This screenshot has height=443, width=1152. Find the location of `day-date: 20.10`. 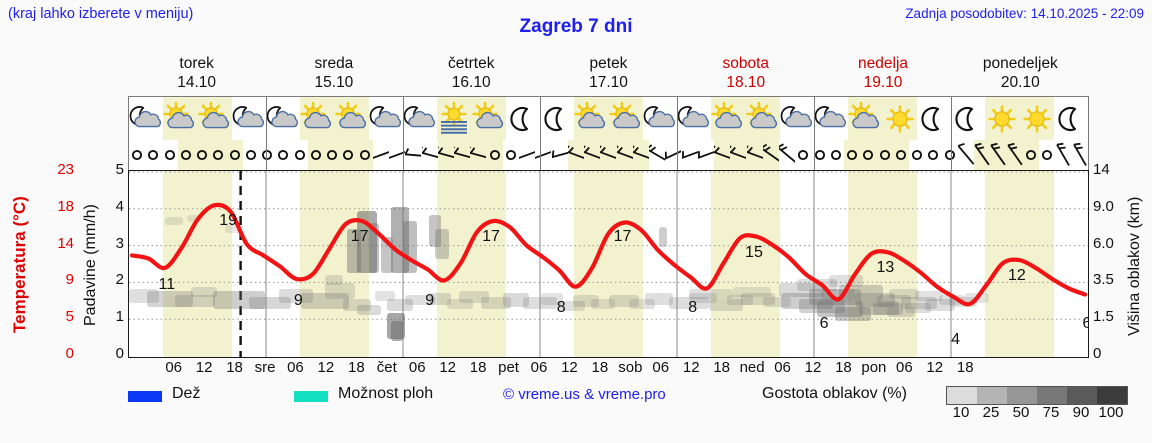

day-date: 20.10 is located at coordinates (1020, 82).